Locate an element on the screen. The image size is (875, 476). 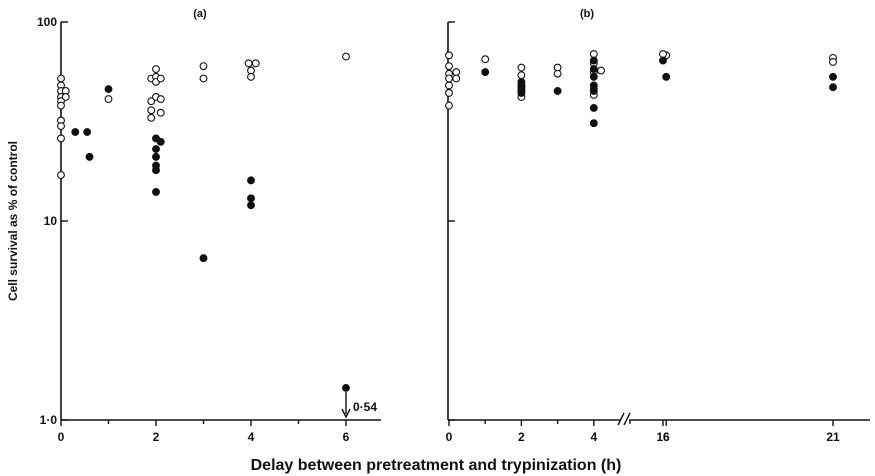
x-tick-label: 6 is located at coordinates (346, 437).